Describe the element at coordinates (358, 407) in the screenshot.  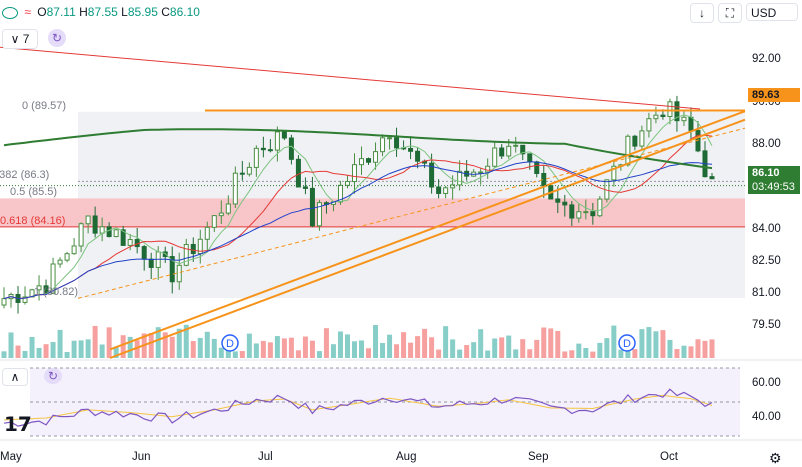
I see `rsi-ma-line` at that location.